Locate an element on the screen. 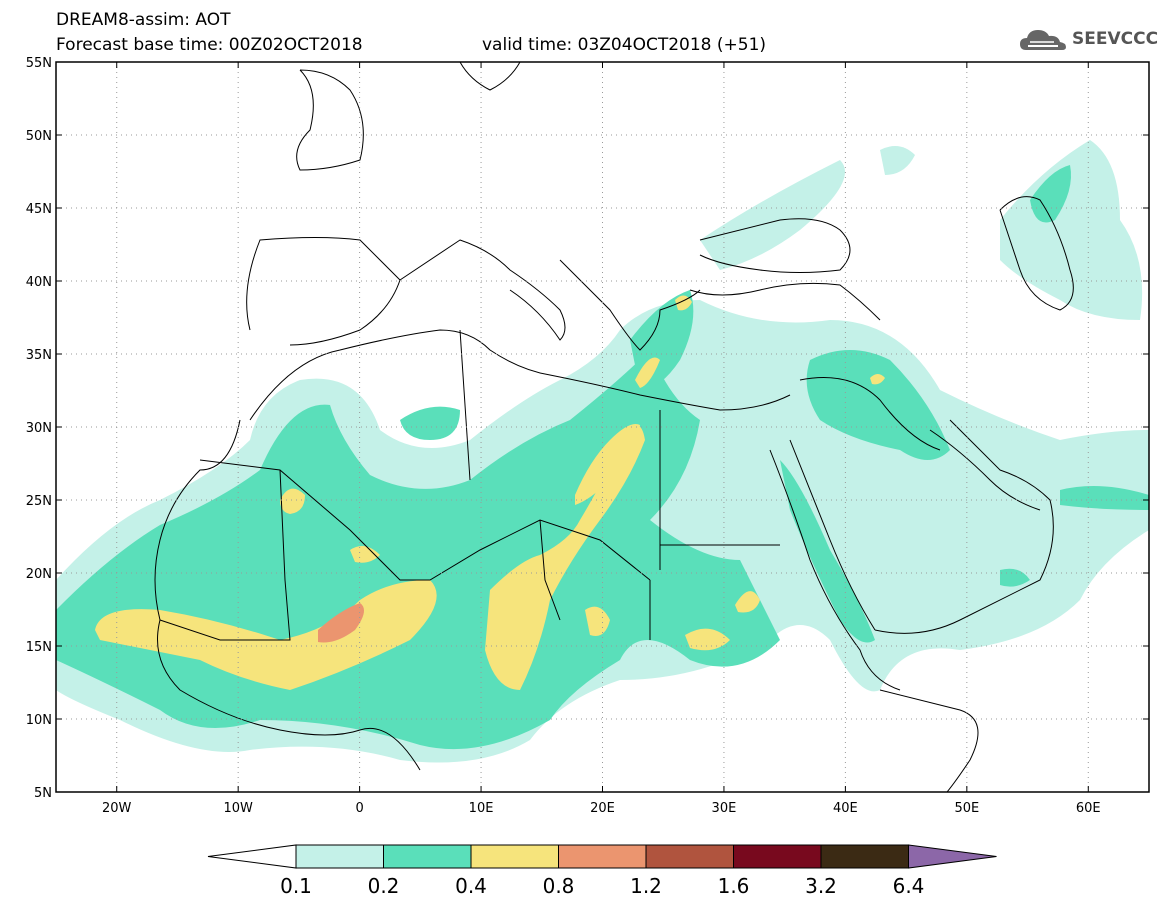 The image size is (1165, 905). aot-contour-0.2-caspian is located at coordinates (1050, 194).